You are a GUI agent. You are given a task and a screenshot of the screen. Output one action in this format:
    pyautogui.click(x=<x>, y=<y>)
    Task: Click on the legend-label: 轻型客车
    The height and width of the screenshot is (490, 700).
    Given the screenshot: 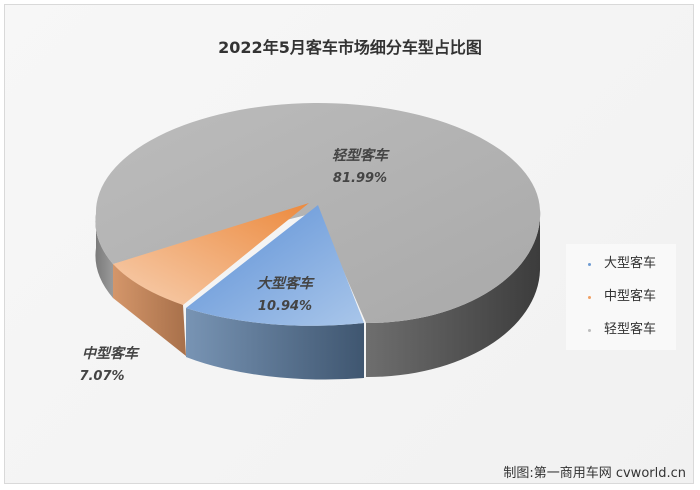 What is the action you would take?
    pyautogui.click(x=630, y=329)
    